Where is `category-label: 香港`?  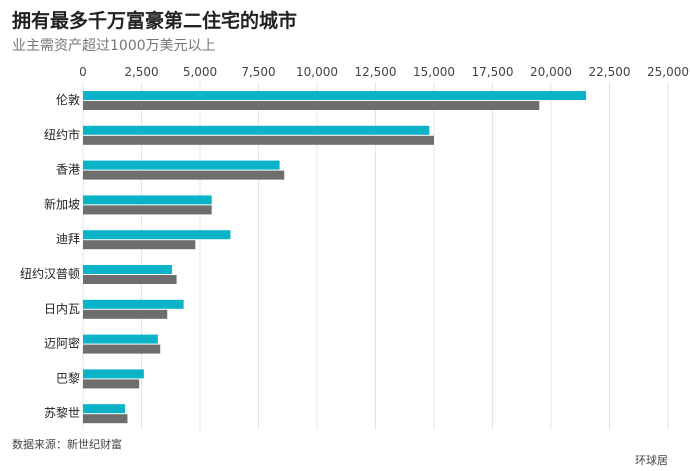
category-label: 香港 is located at coordinates (68, 170).